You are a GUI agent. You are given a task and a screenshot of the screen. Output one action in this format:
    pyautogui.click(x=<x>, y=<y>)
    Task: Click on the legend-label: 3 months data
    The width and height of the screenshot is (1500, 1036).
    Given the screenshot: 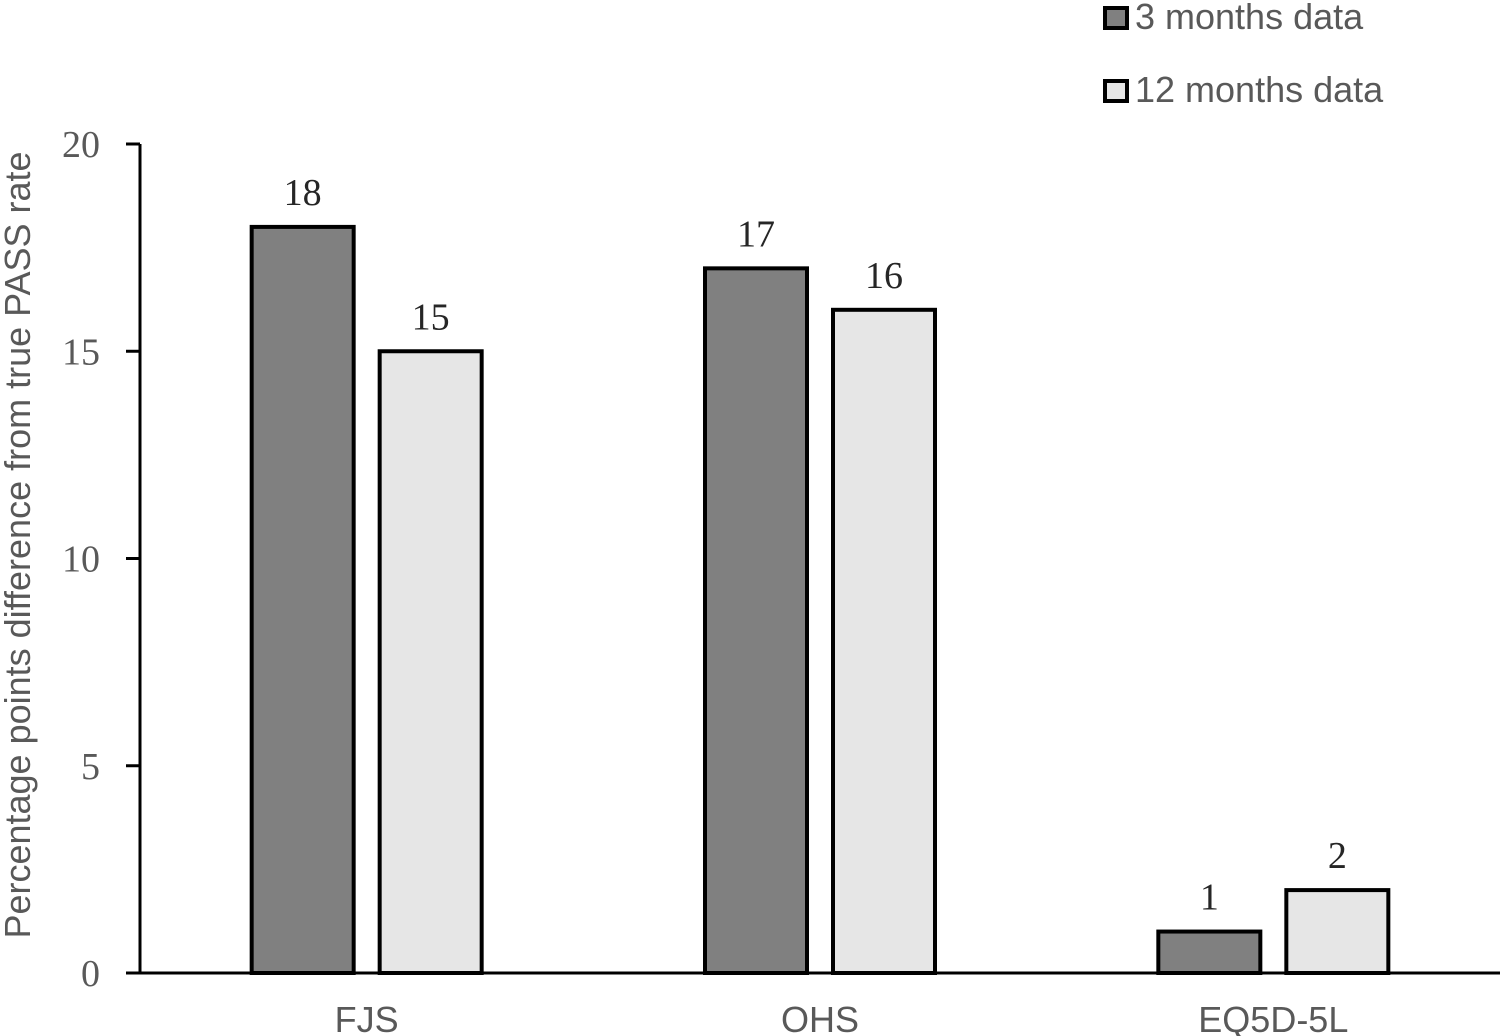 What is the action you would take?
    pyautogui.click(x=1249, y=18)
    